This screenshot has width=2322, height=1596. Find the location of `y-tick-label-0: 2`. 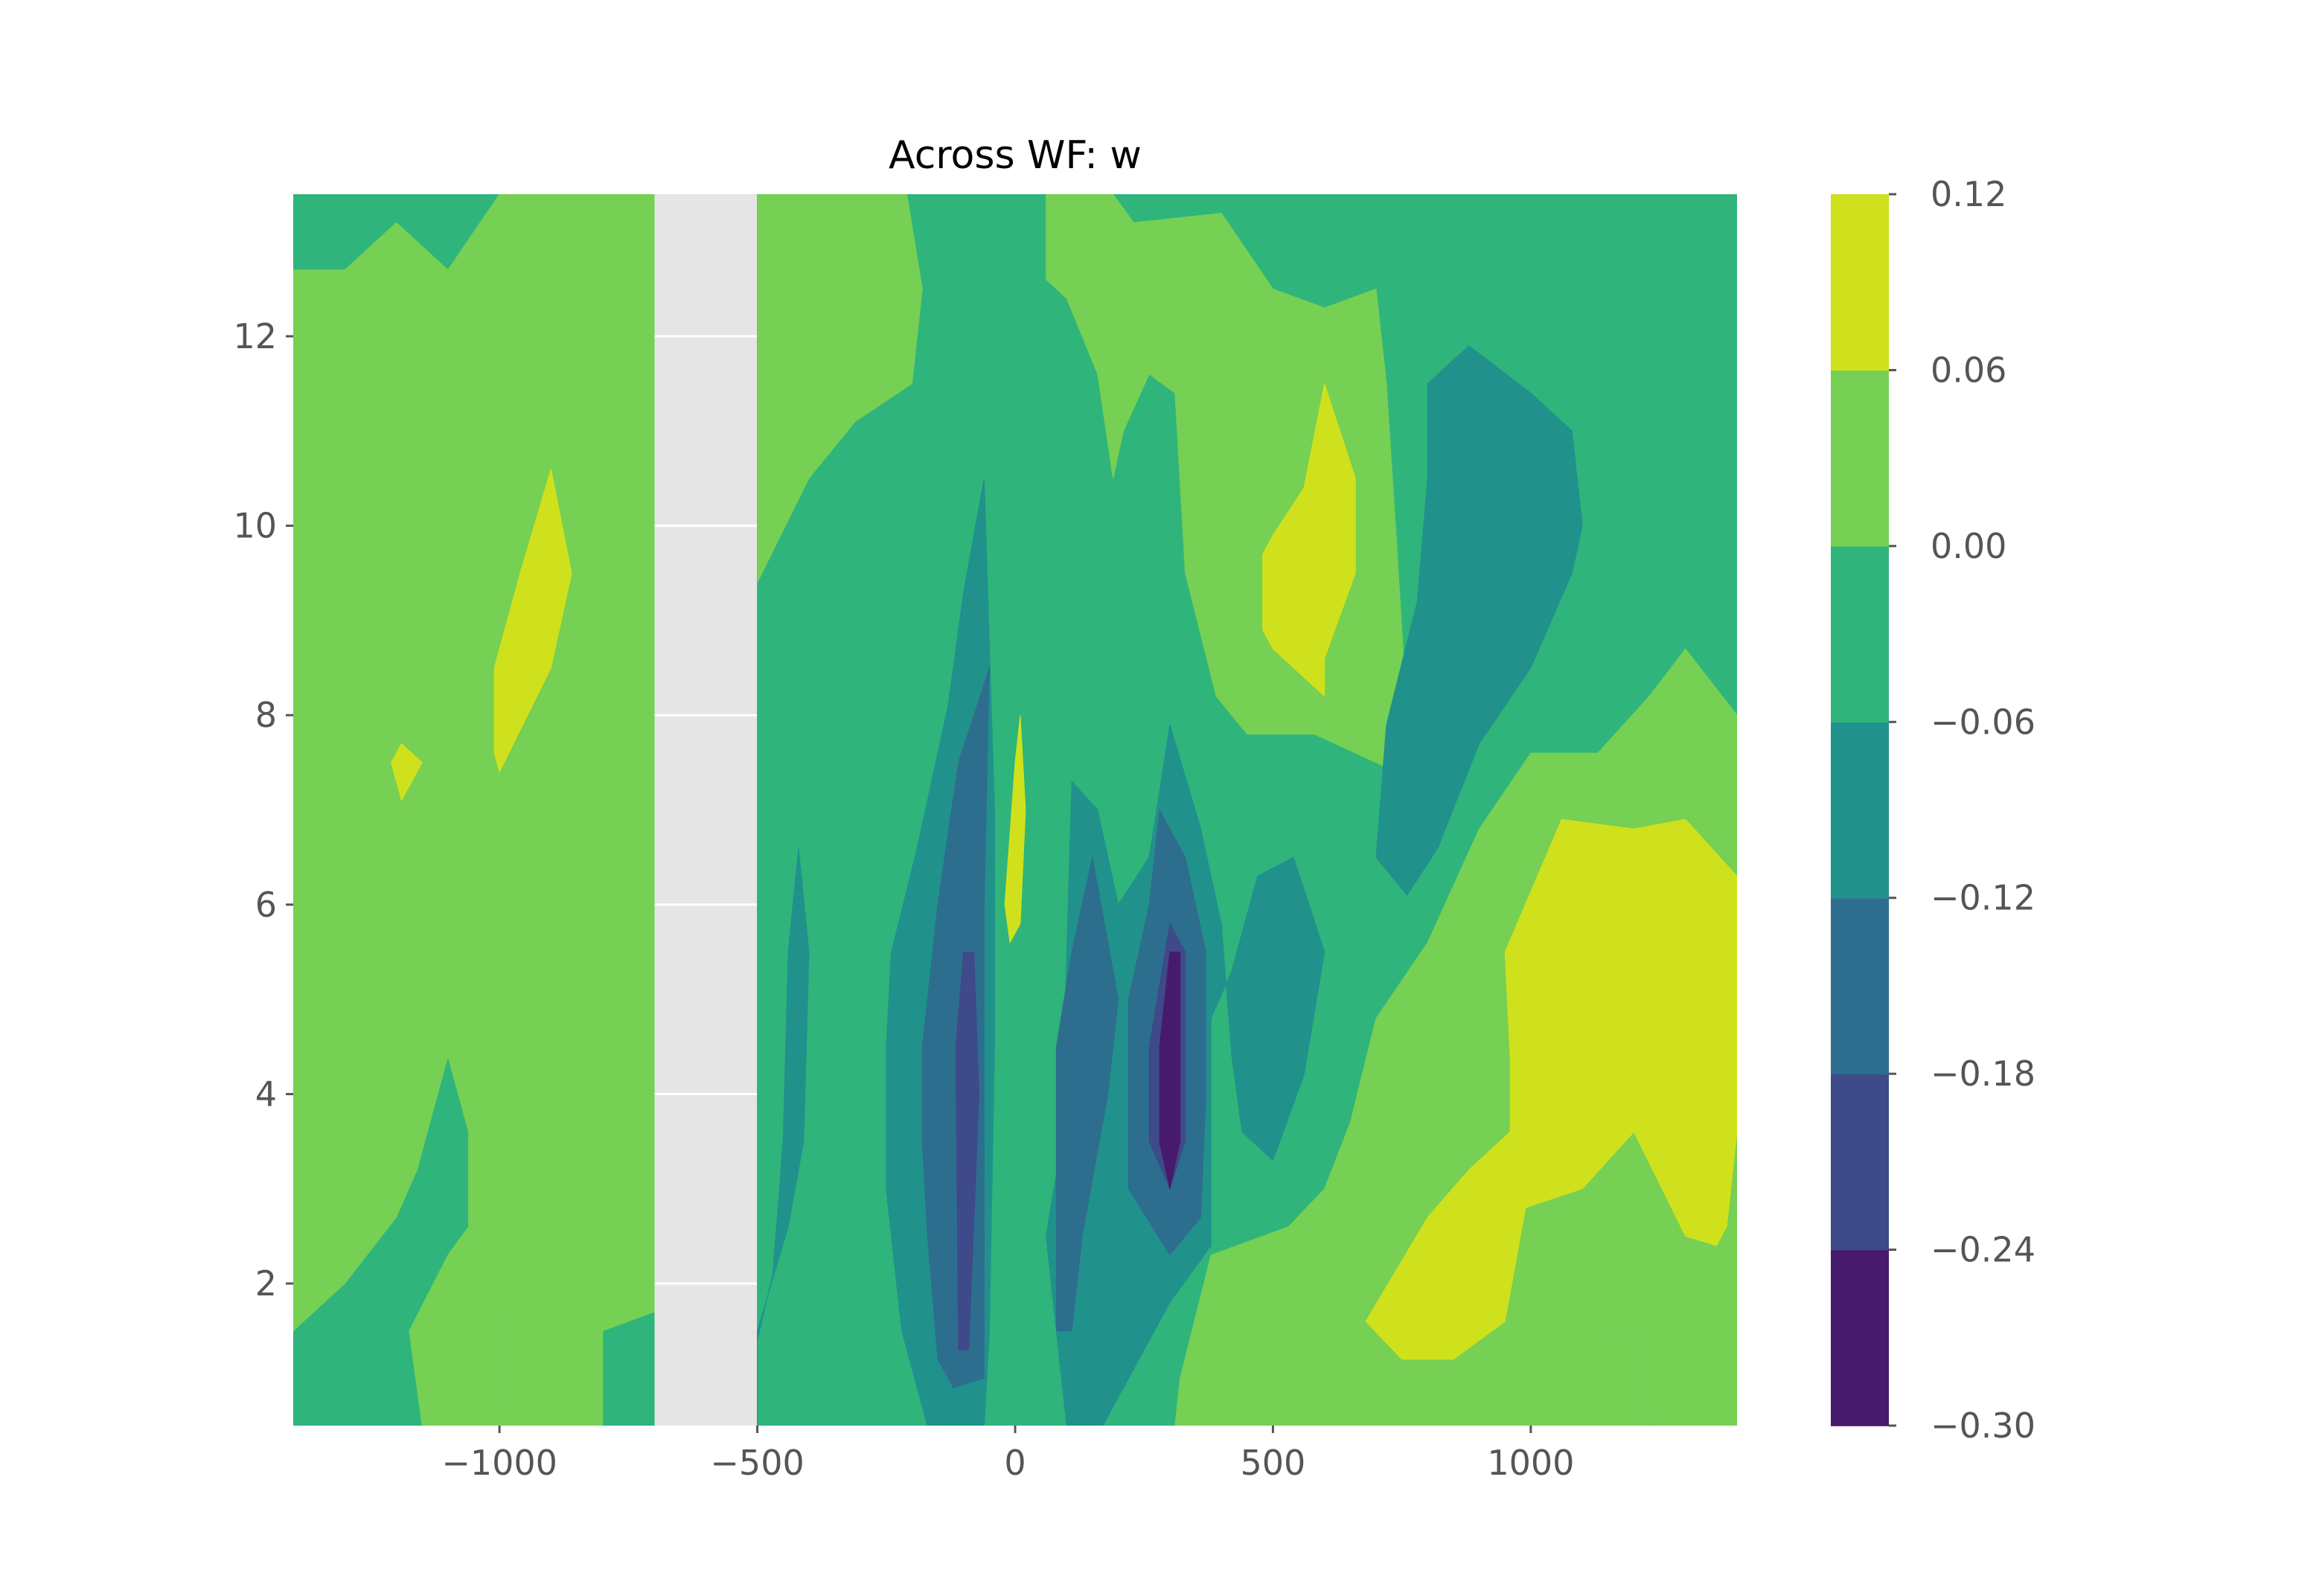

y-tick-label-0: 2 is located at coordinates (266, 1283).